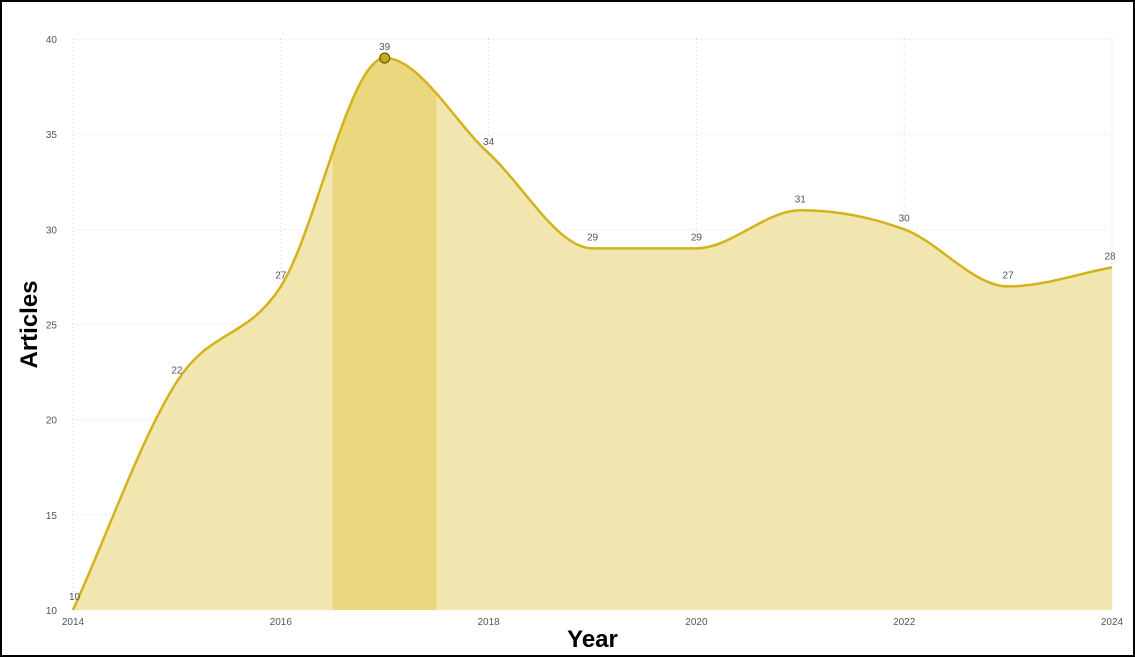  What do you see at coordinates (29, 324) in the screenshot?
I see `y-axis-title: Articles` at bounding box center [29, 324].